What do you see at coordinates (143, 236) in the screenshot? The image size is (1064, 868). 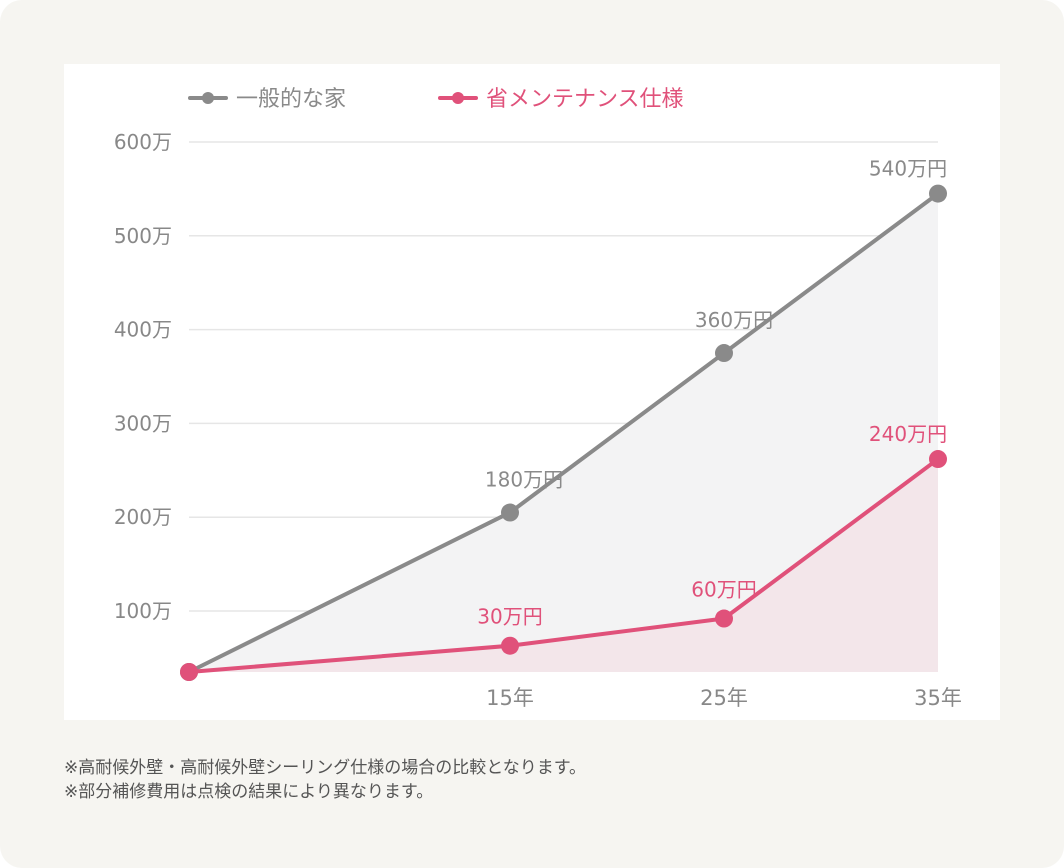 I see `y-tick-label: 500万` at bounding box center [143, 236].